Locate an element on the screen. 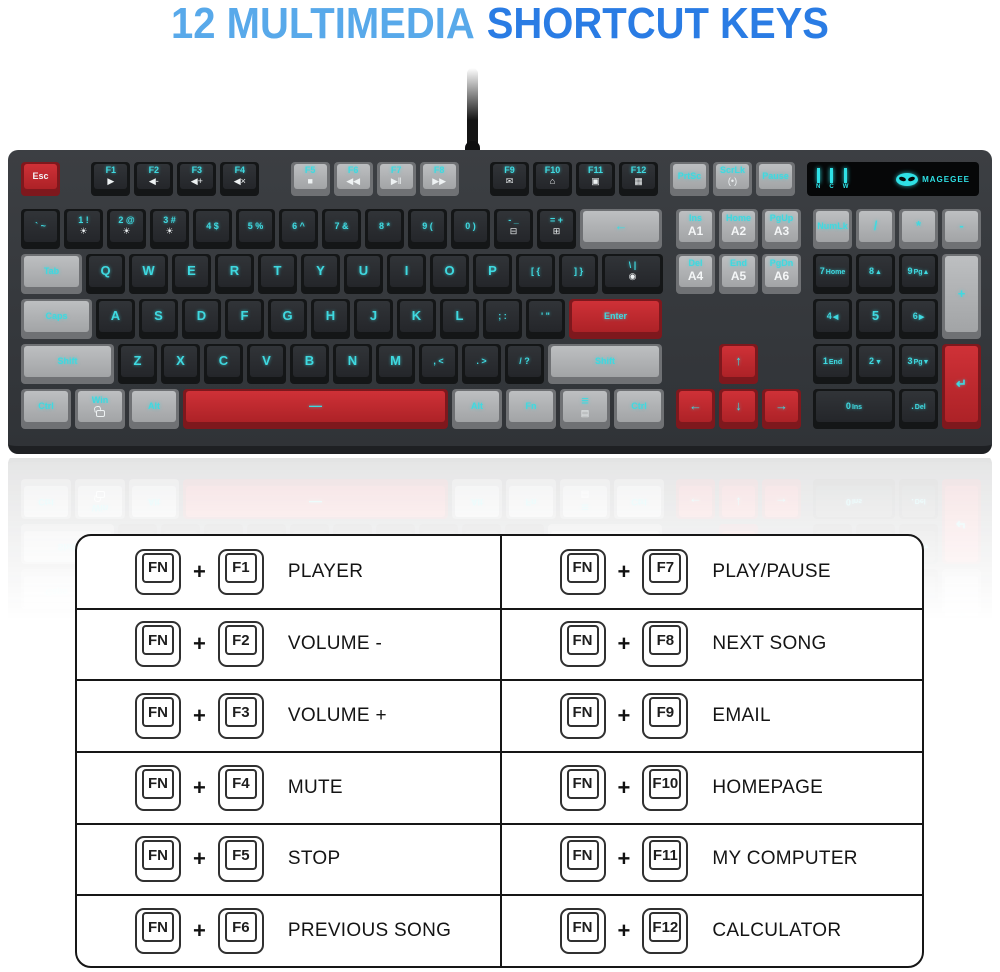 The height and width of the screenshot is (972, 1000). key-t: T is located at coordinates (277, 274).